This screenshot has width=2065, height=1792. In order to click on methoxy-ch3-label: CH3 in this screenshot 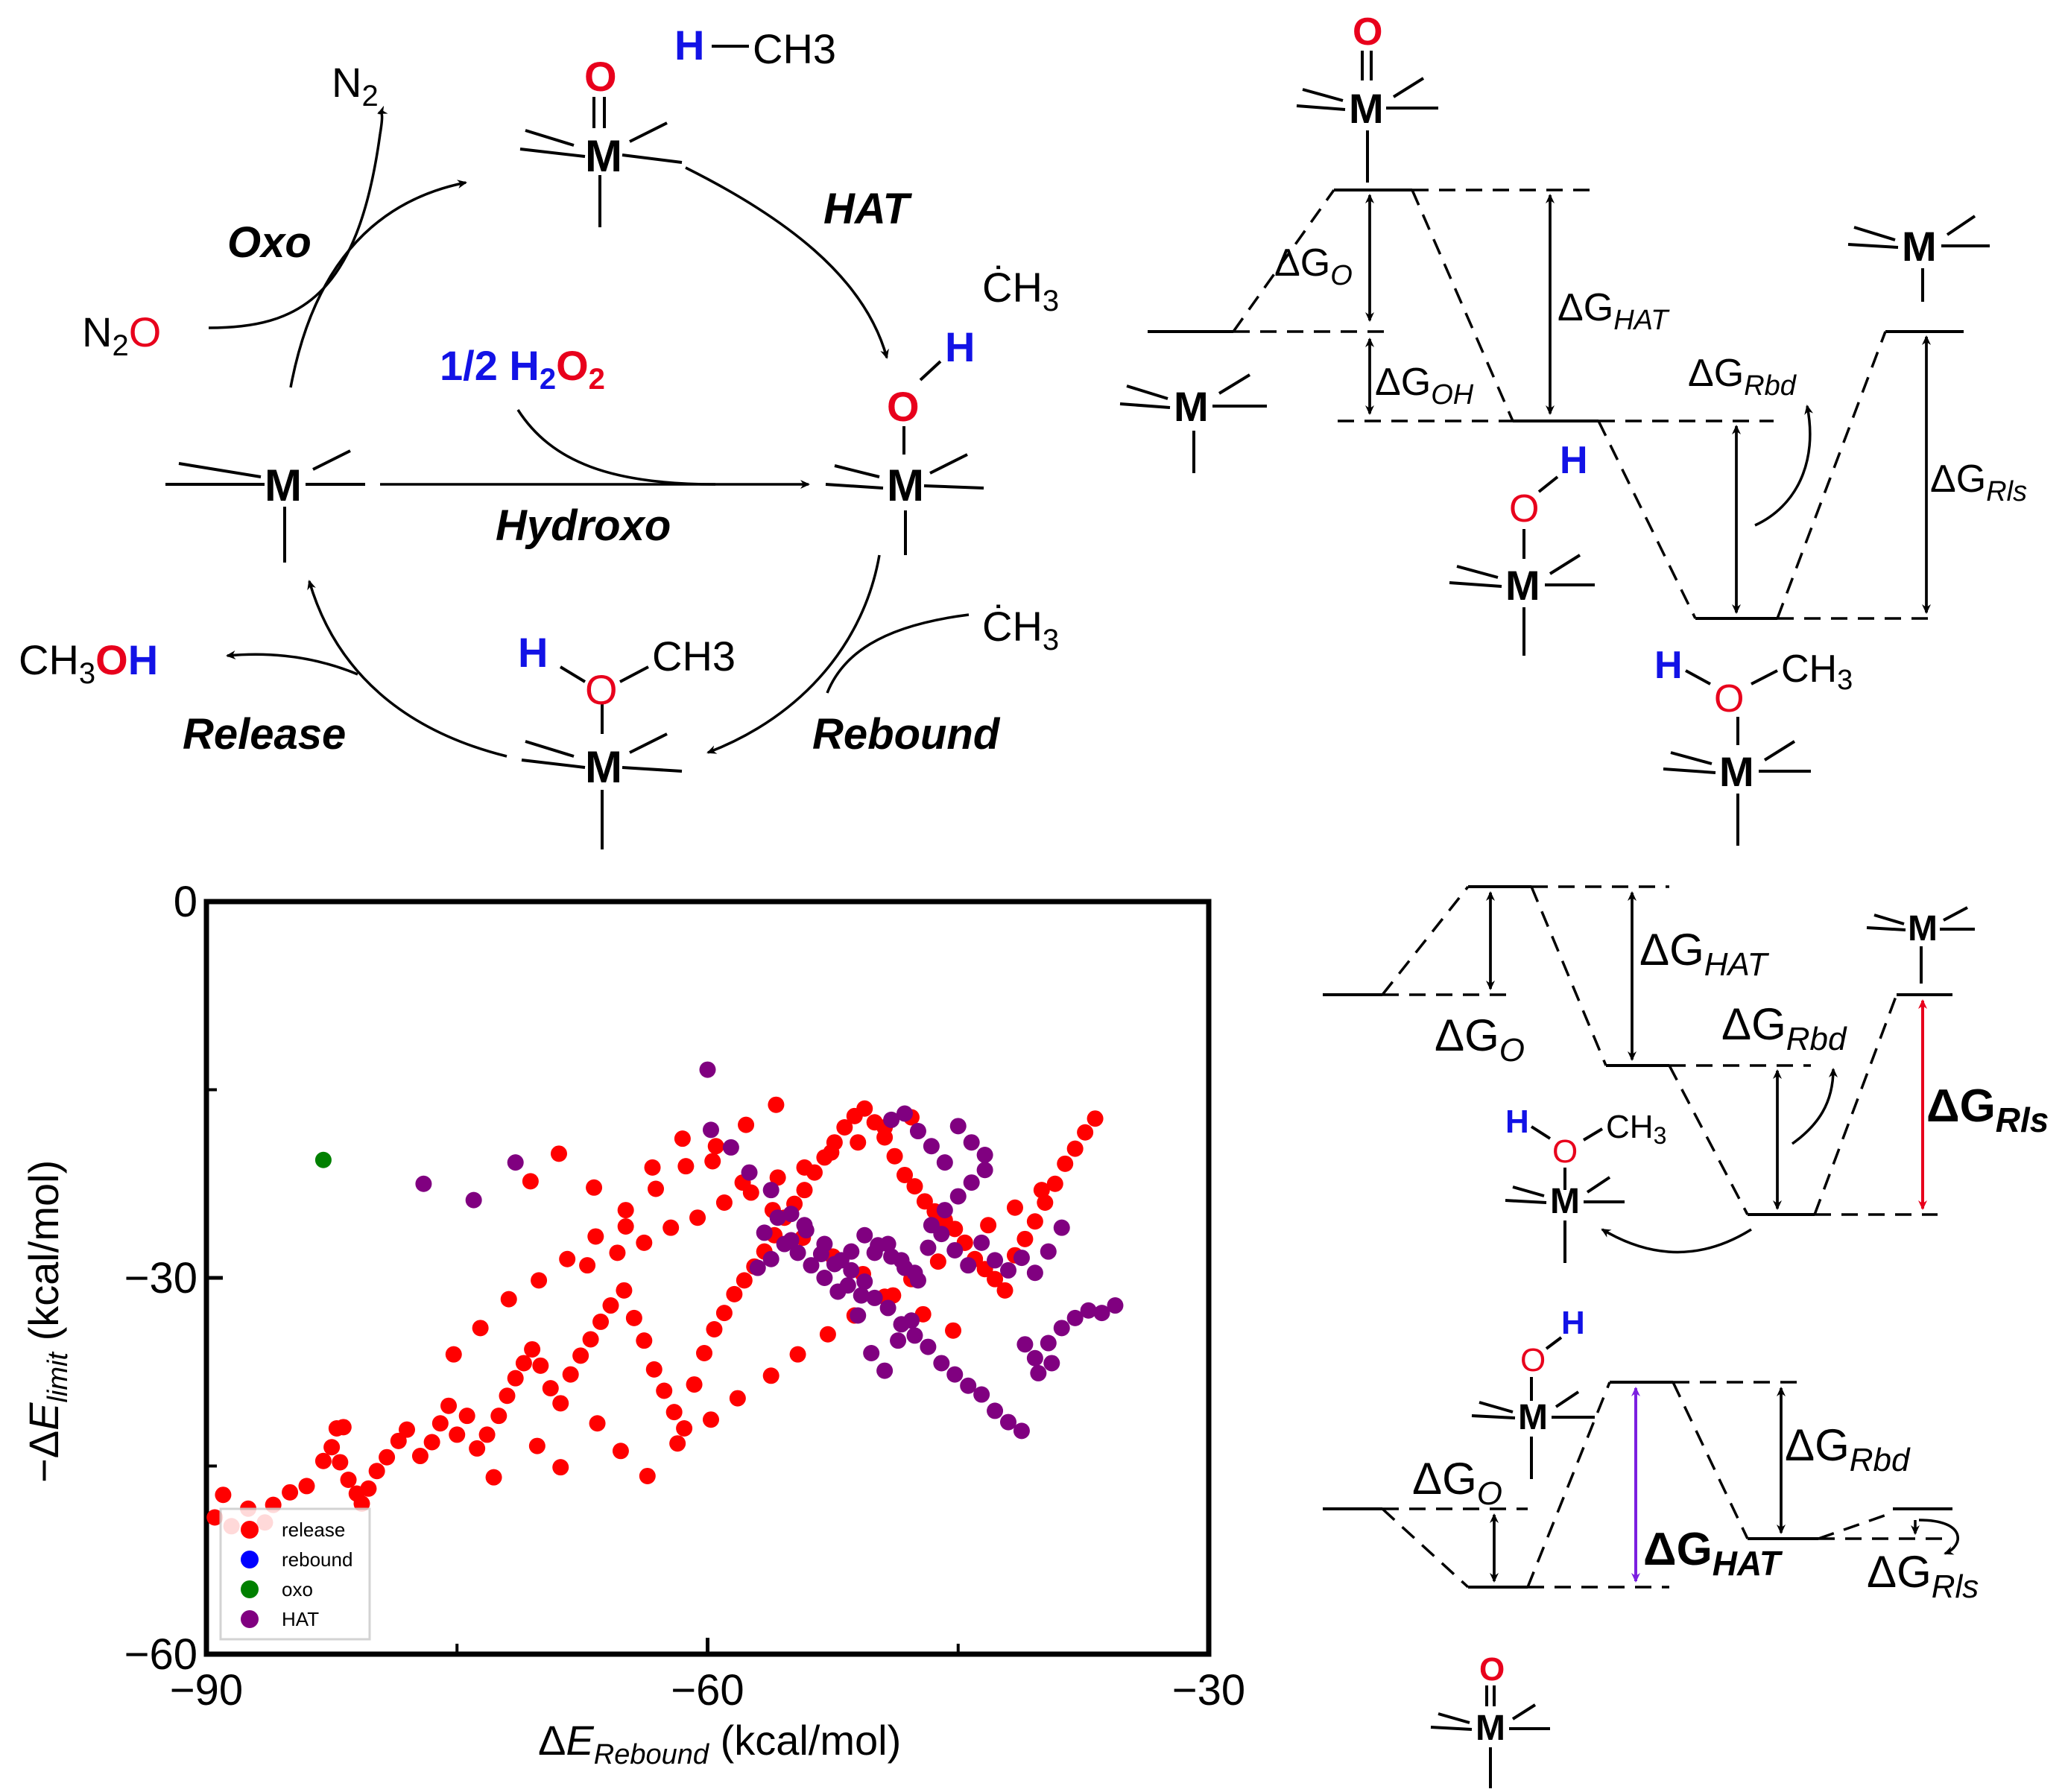, I will do `click(694, 656)`.